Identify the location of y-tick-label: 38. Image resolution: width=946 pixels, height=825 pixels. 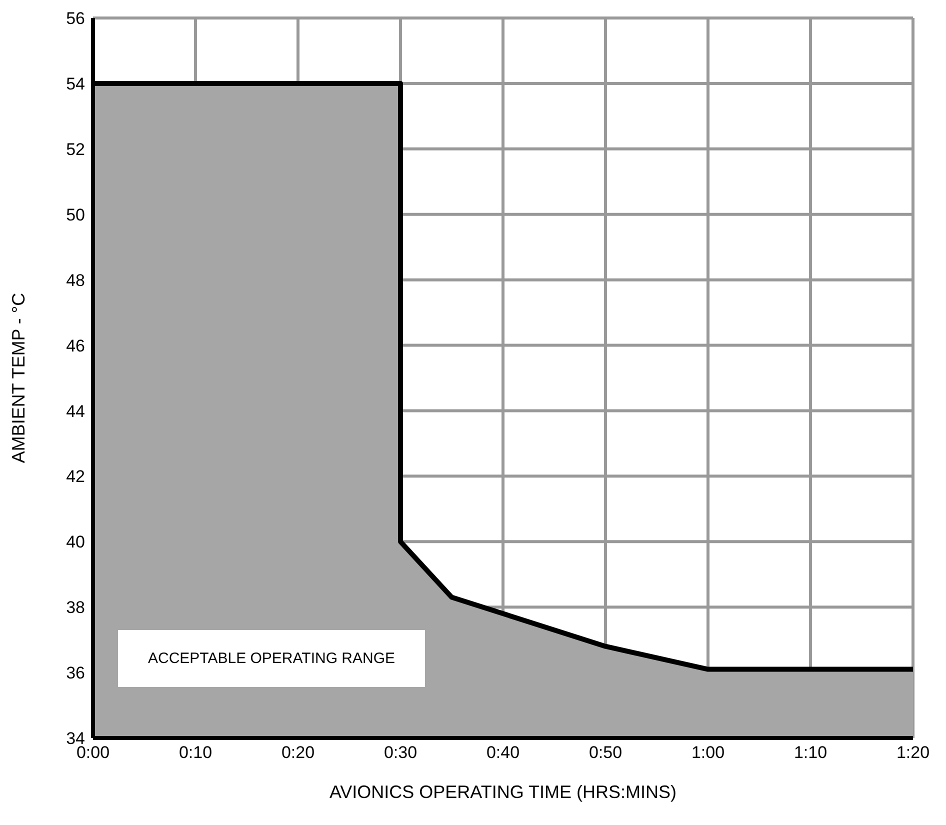
(75, 608).